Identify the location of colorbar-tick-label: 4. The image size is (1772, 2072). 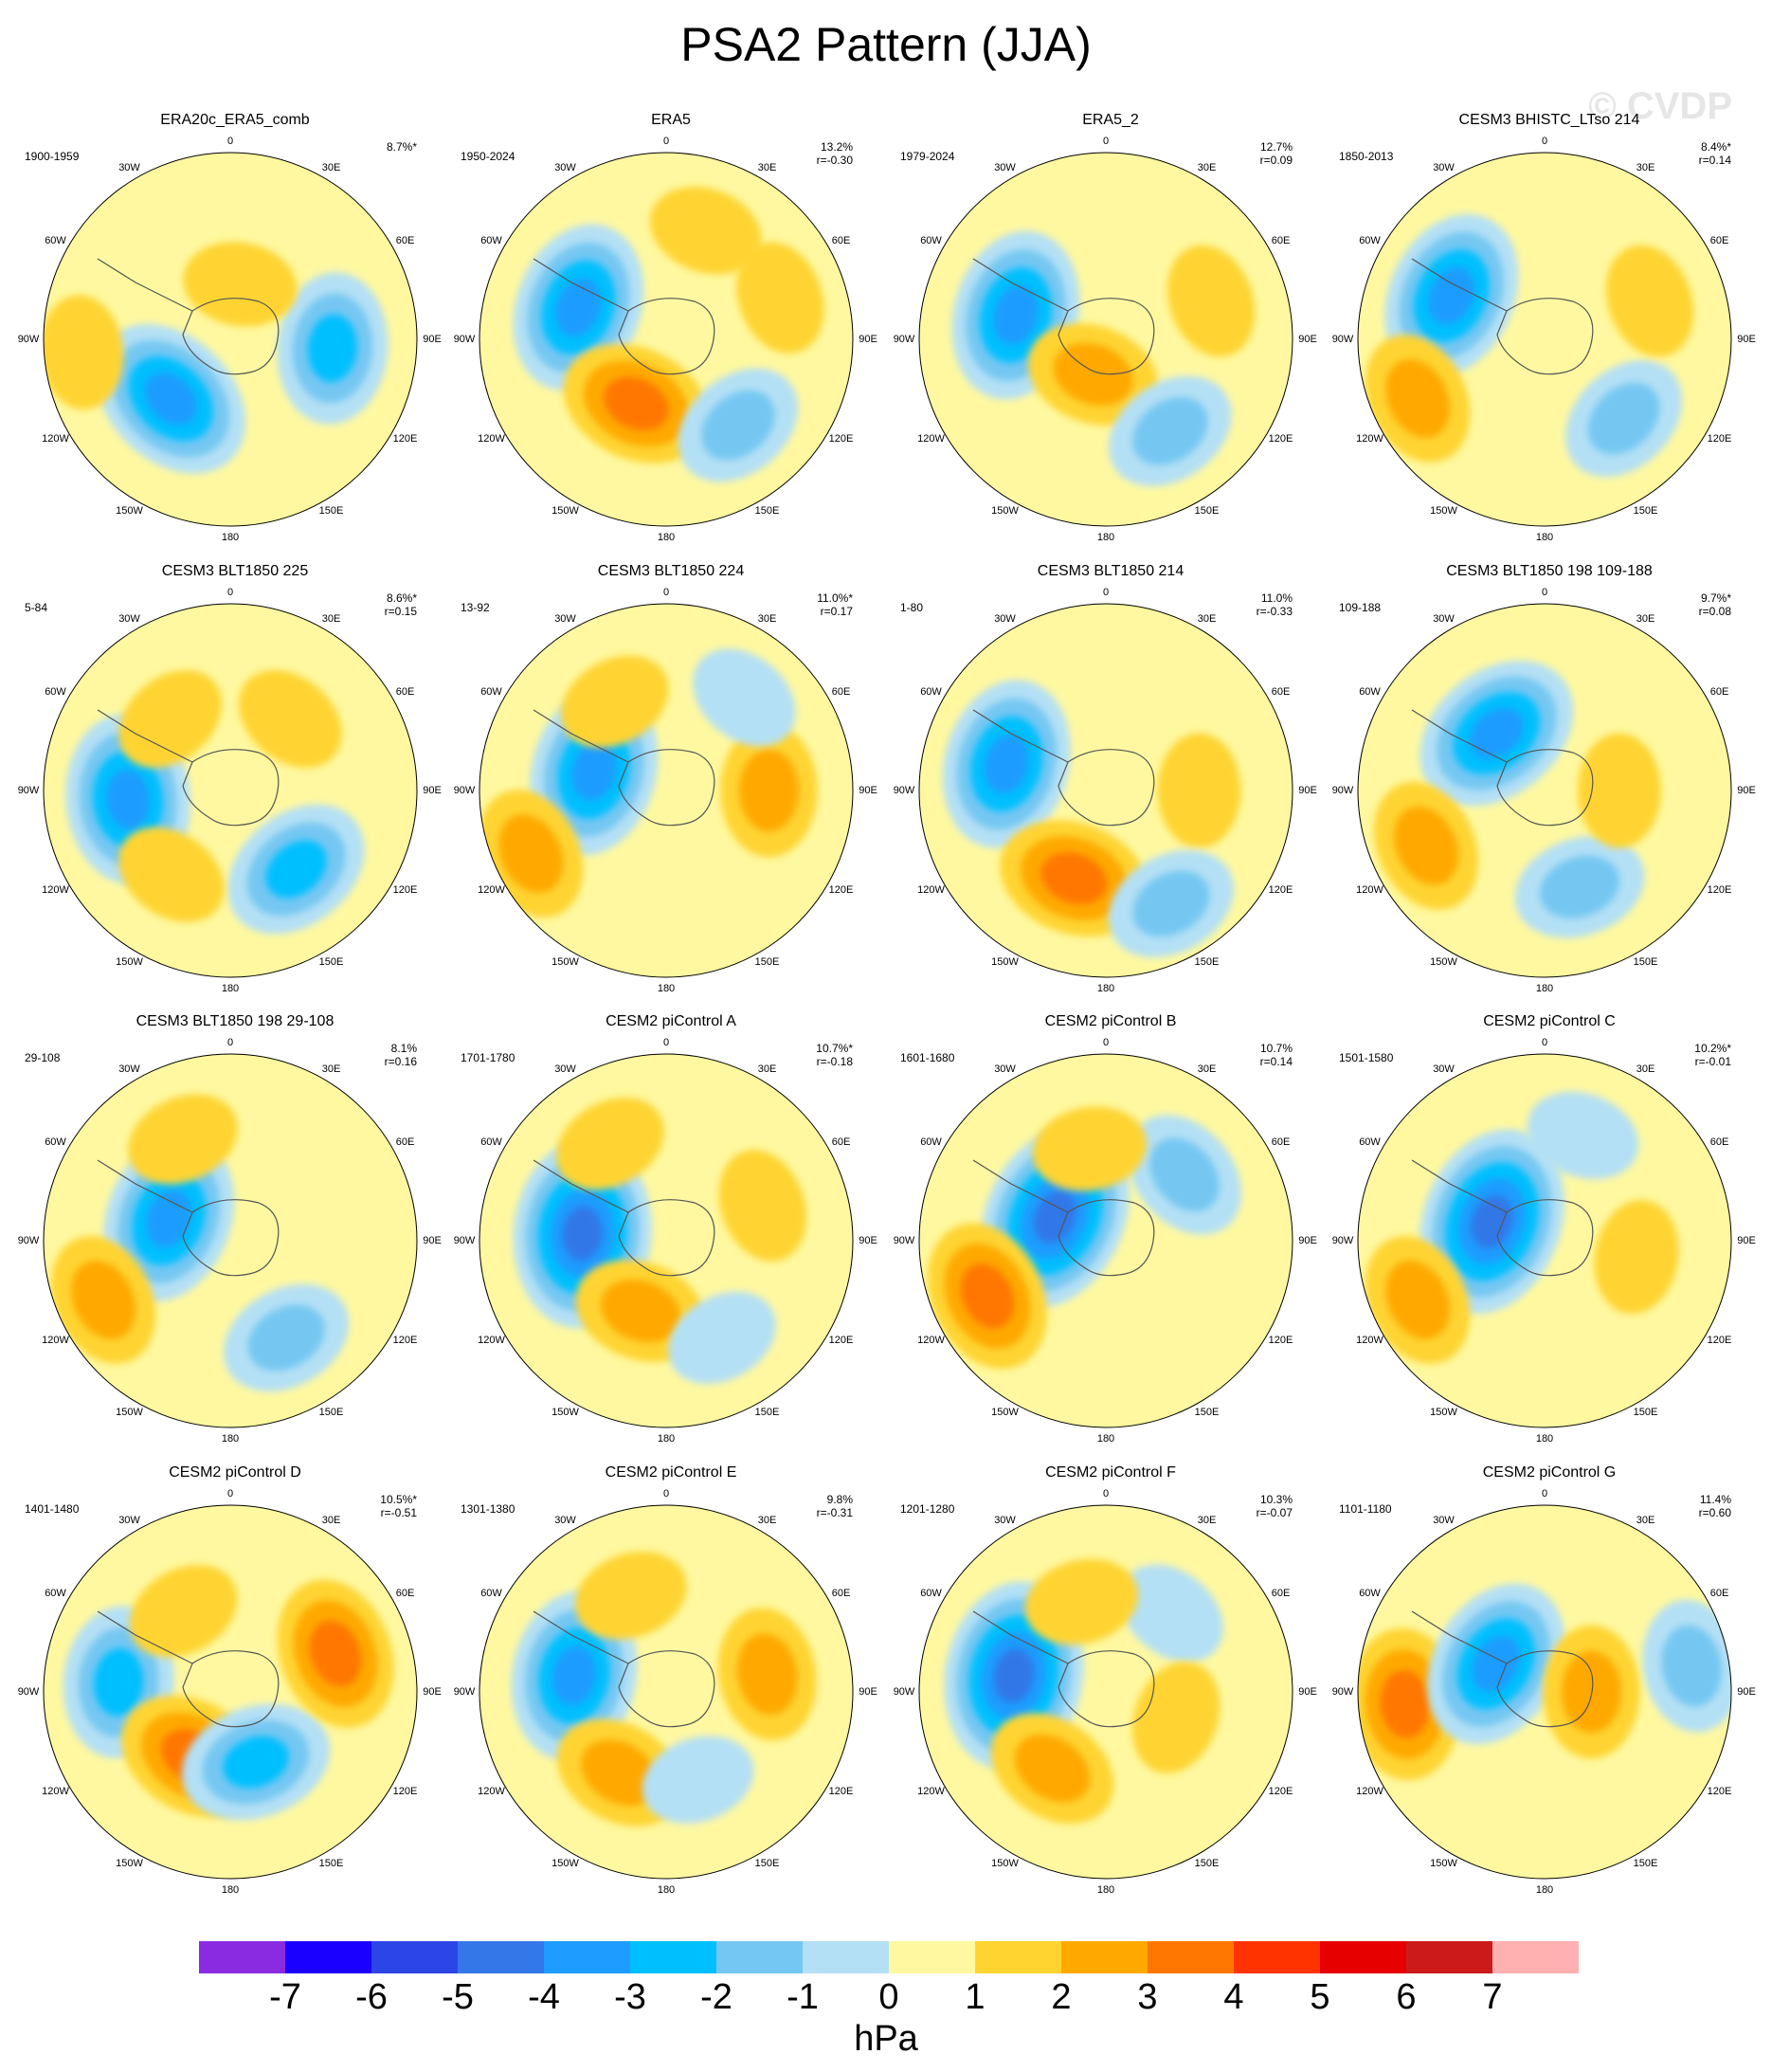
(1233, 1997).